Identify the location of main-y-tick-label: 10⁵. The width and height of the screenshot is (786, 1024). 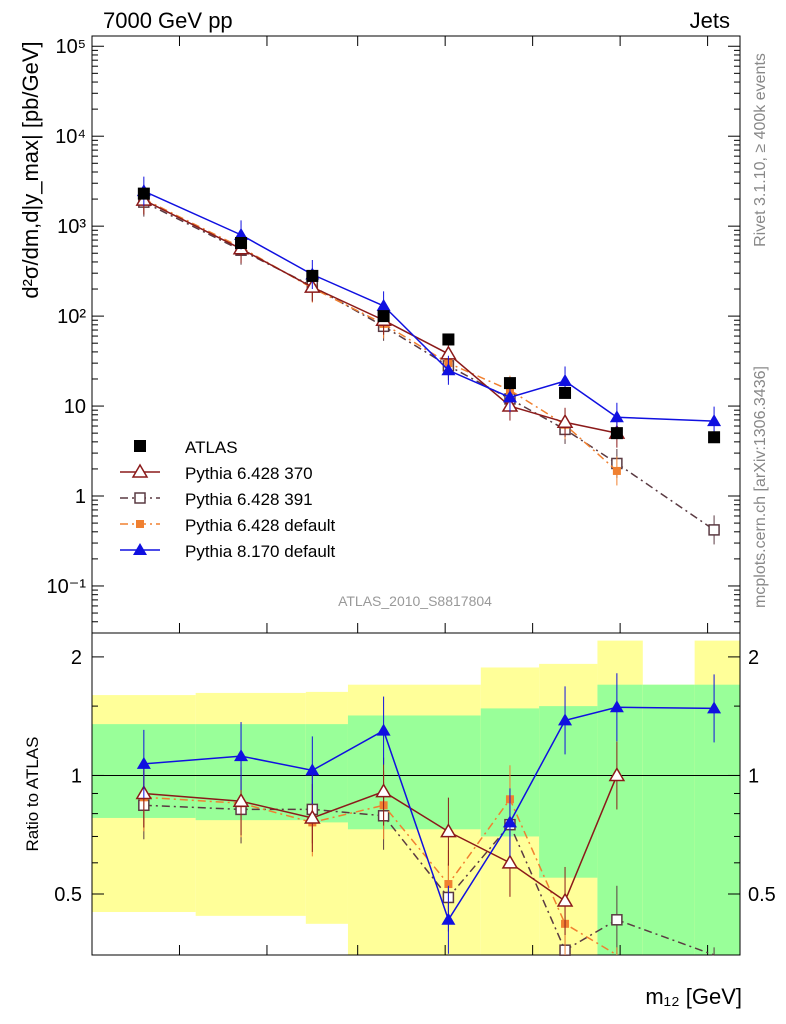
(70, 47).